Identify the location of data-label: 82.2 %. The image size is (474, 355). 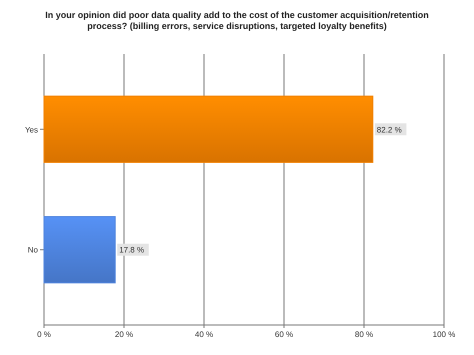
(389, 129).